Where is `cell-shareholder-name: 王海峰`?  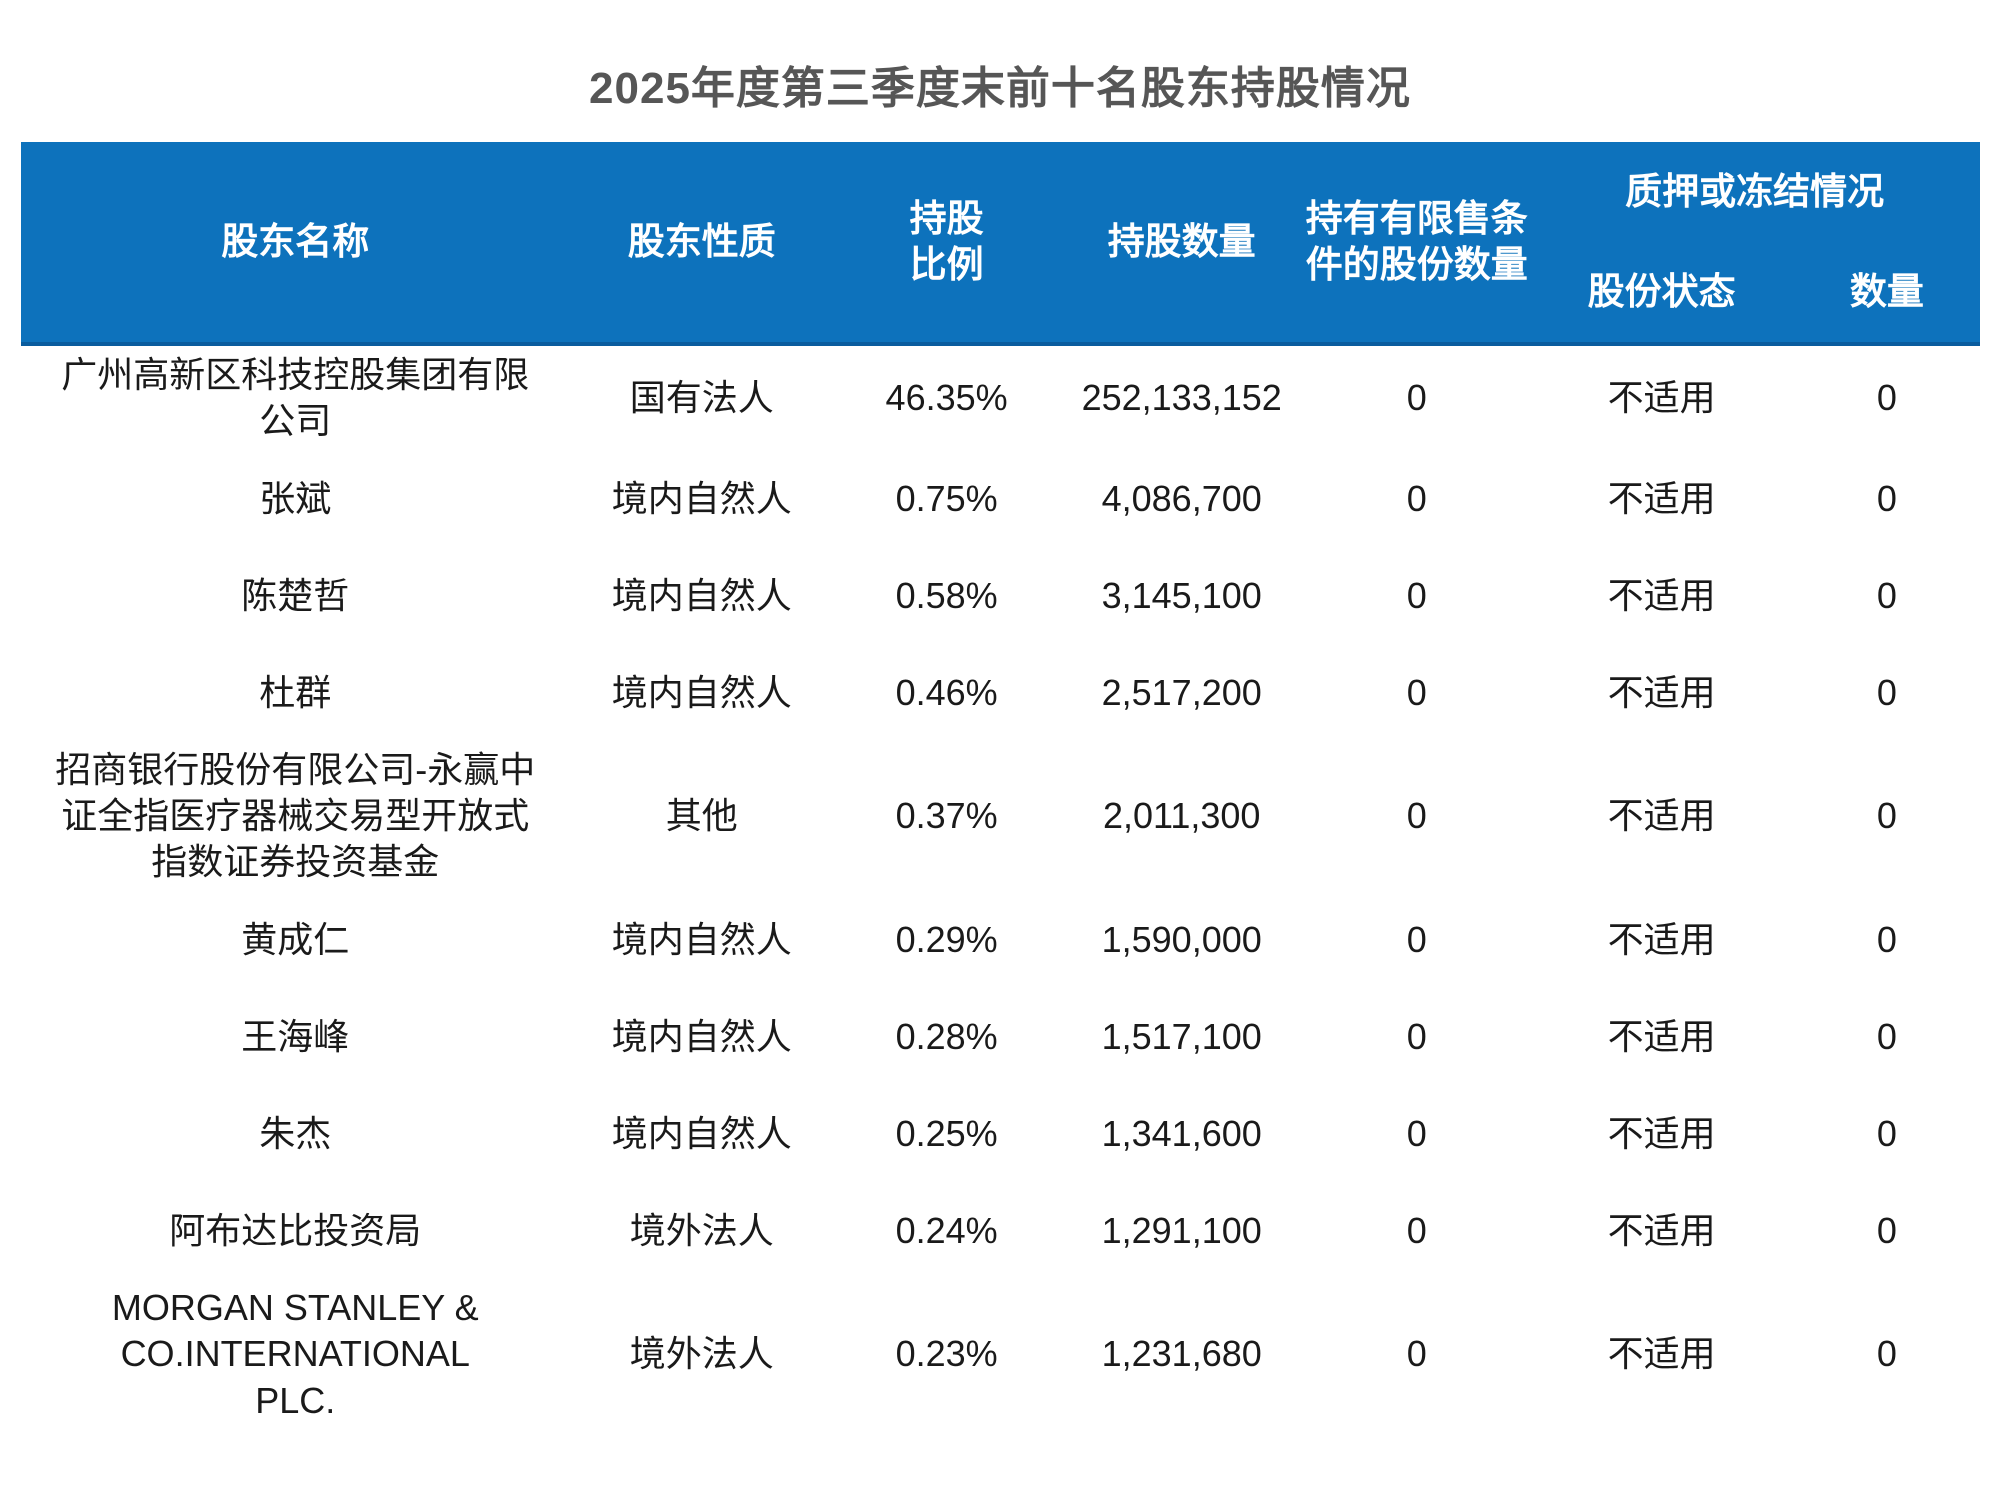 cell-shareholder-name: 王海峰 is located at coordinates (295, 1036).